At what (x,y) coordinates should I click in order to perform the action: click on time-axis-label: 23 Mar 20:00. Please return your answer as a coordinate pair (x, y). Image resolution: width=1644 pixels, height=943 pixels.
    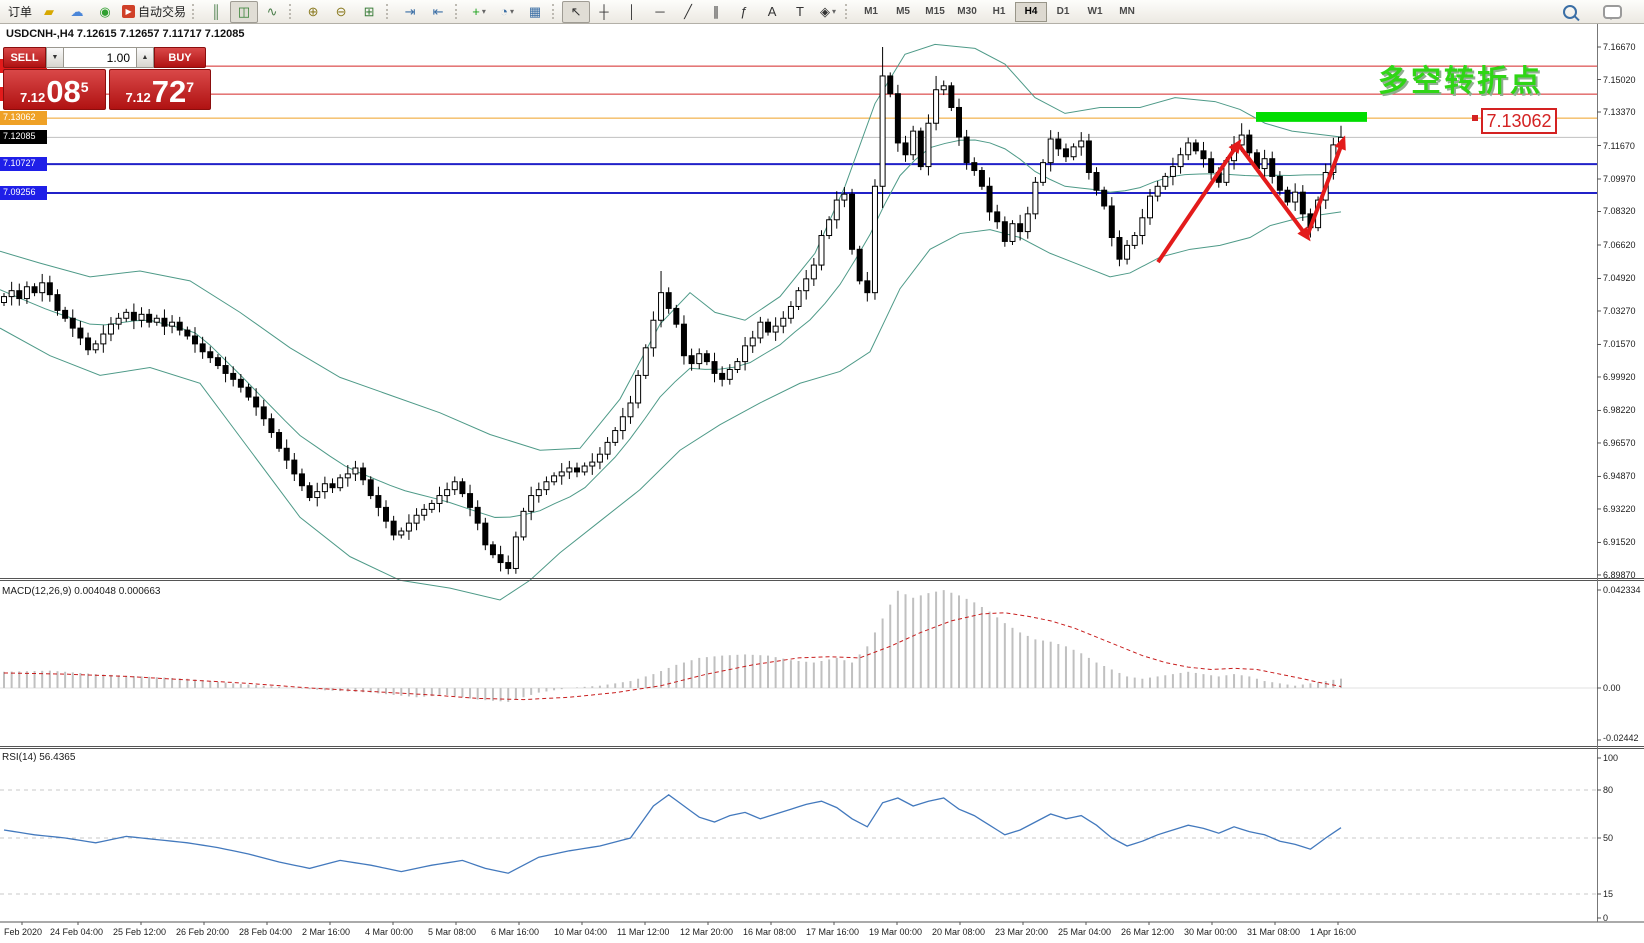
    Looking at the image, I should click on (1022, 932).